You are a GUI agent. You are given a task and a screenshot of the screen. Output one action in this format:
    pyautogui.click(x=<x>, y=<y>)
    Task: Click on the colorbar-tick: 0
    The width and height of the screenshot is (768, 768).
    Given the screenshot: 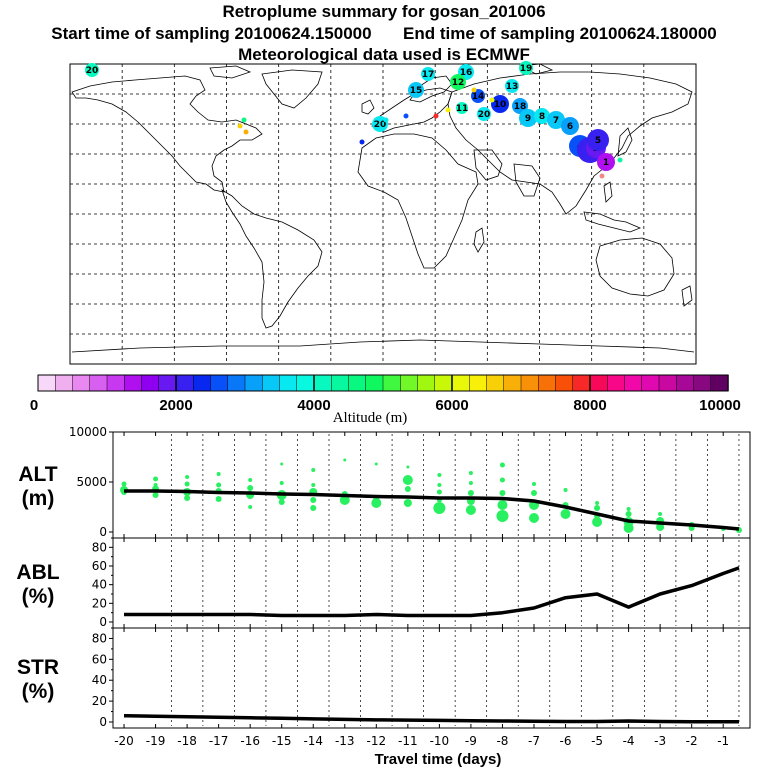 What is the action you would take?
    pyautogui.click(x=34, y=405)
    